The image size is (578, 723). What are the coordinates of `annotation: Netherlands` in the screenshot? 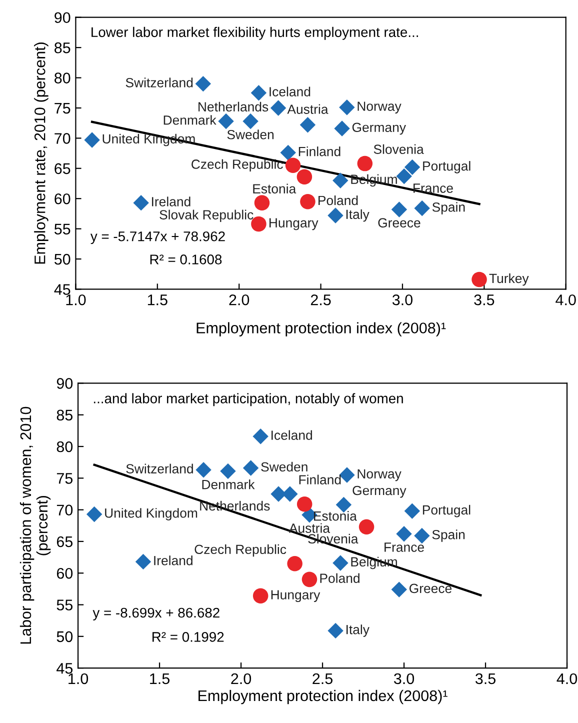 It's located at (233, 107).